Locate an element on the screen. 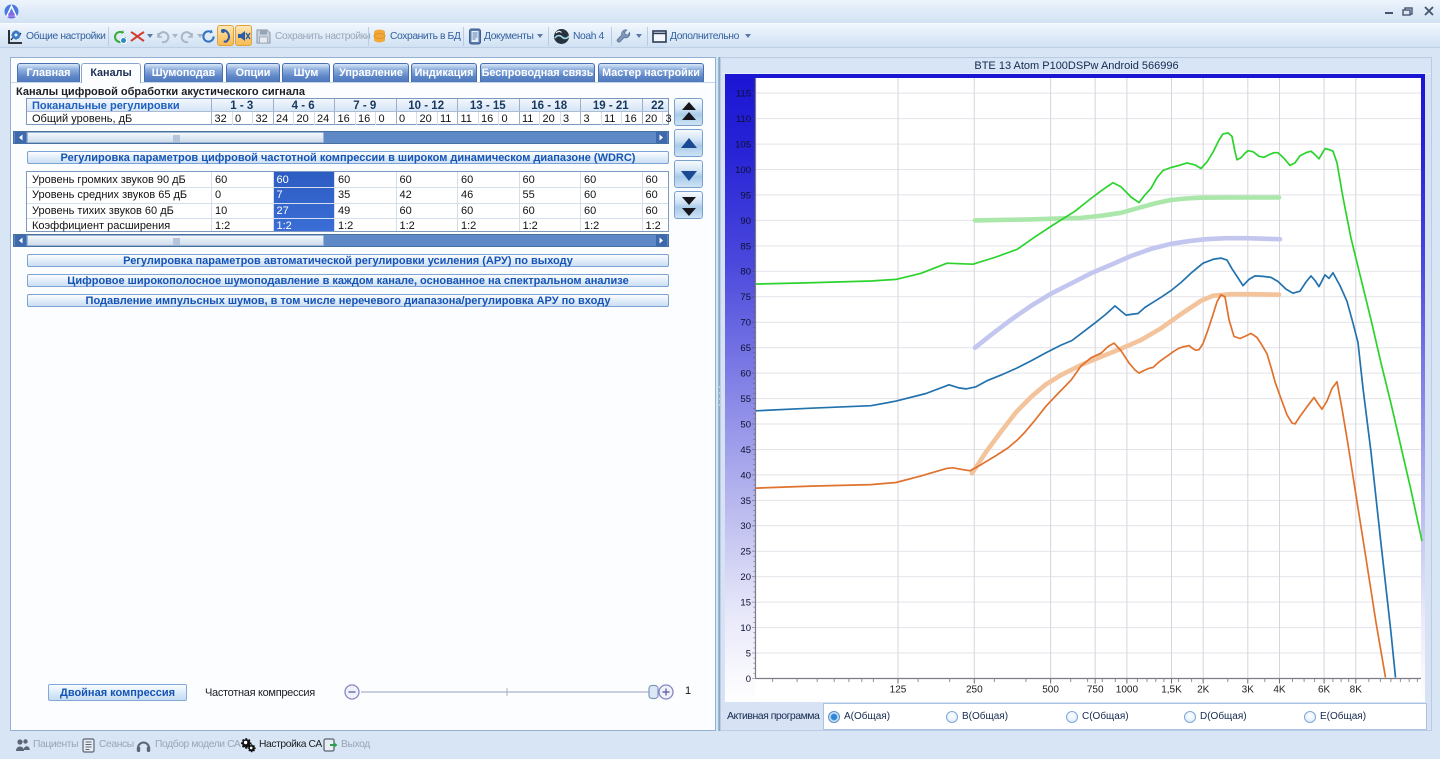 Image resolution: width=1440 pixels, height=759 pixels. svg-text: 8K is located at coordinates (1356, 690).